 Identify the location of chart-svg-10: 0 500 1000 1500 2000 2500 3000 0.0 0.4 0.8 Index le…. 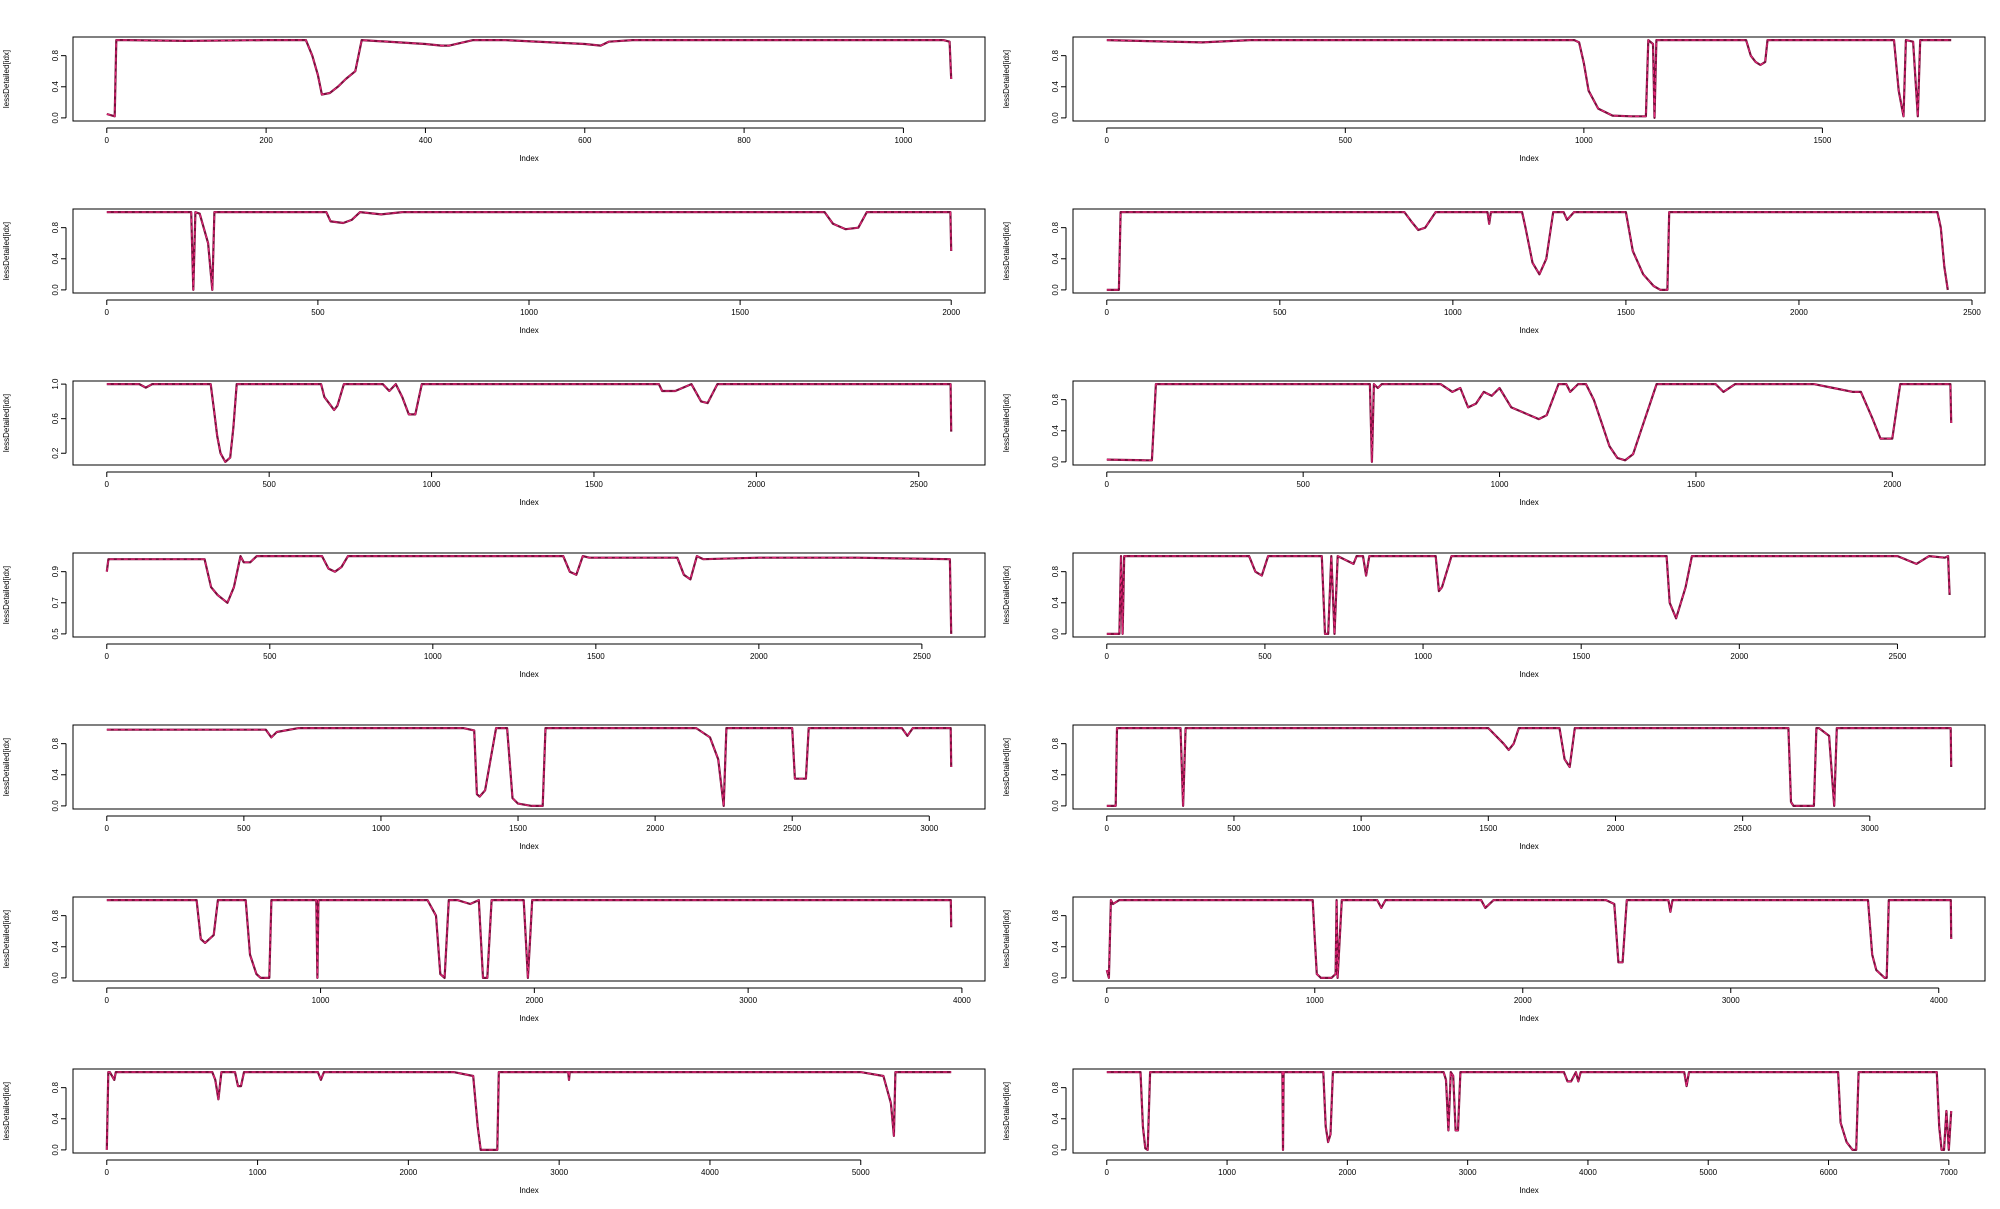
(1494, 787).